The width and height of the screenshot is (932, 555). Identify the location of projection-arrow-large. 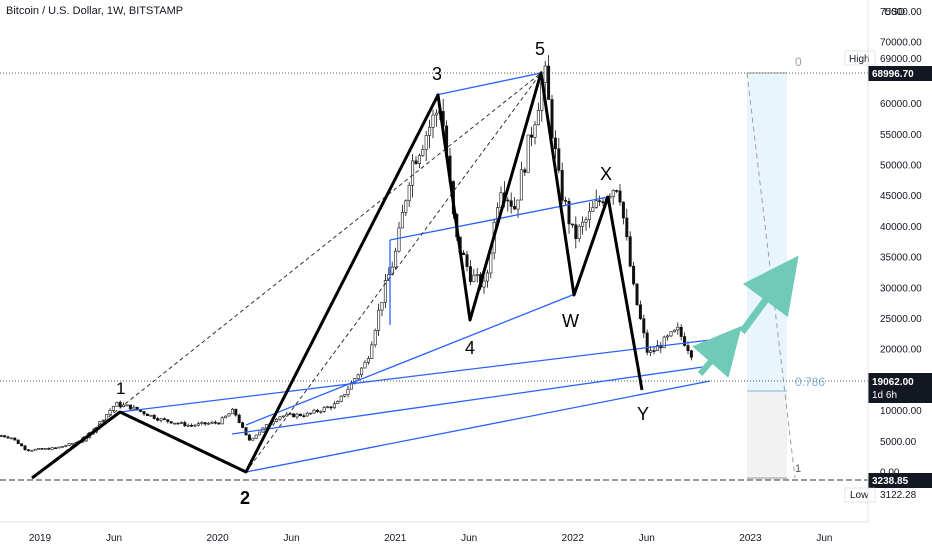
(769, 295).